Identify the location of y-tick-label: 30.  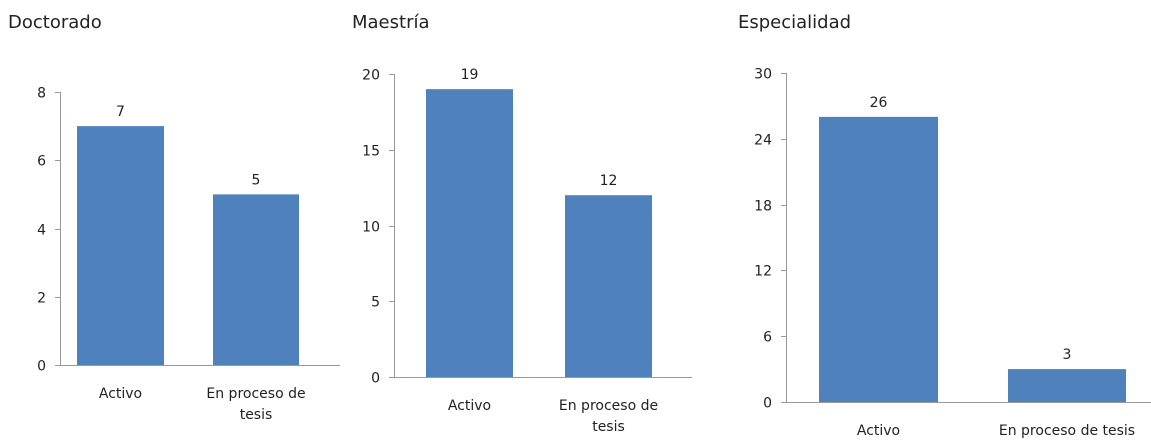
(763, 75).